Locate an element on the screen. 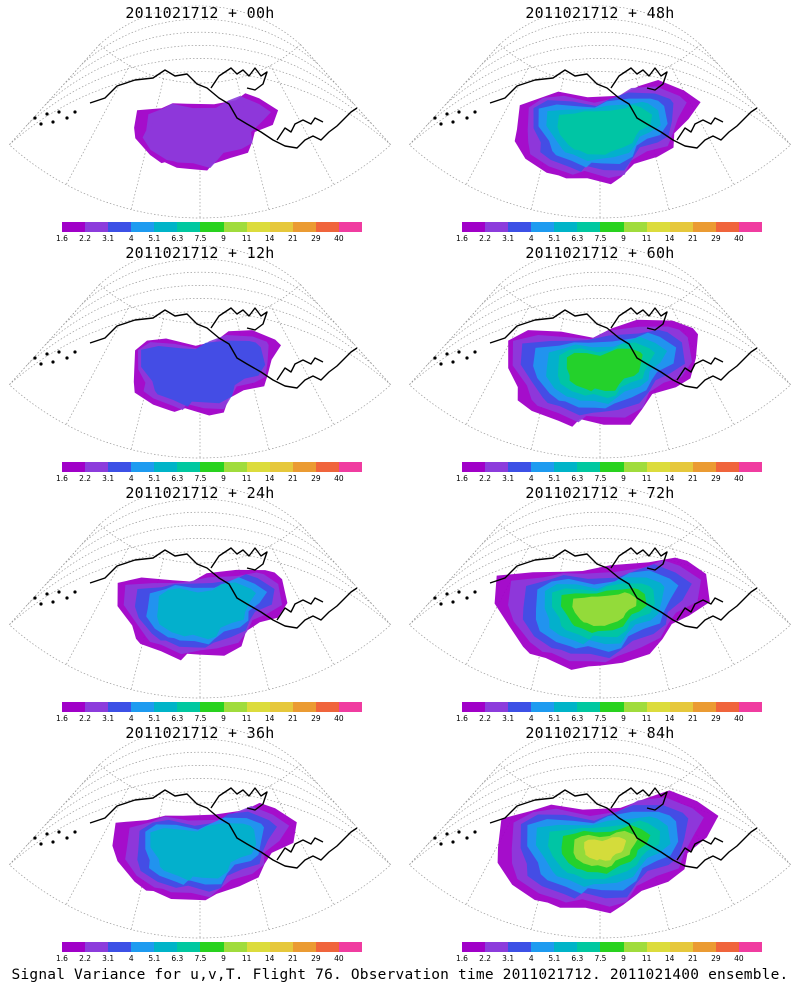 This screenshot has height=1000, width=800. colorbar-label: 9 is located at coordinates (623, 238).